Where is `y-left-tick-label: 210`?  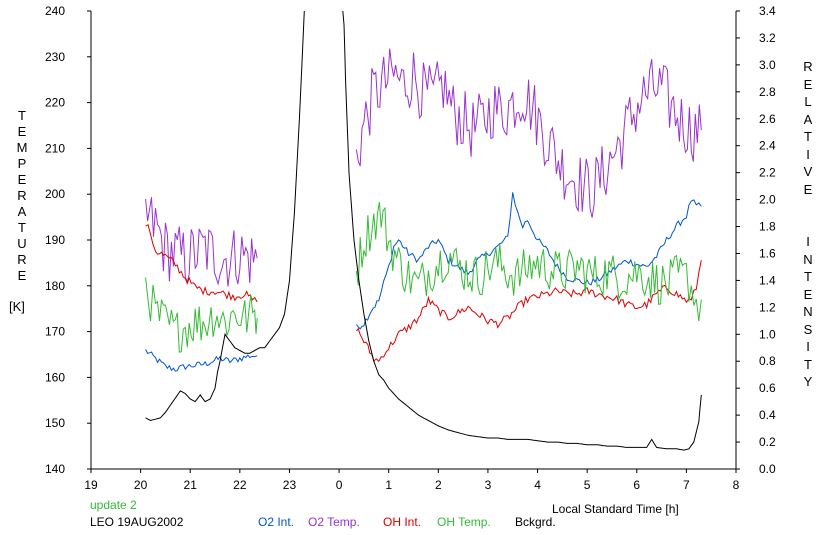
y-left-tick-label: 210 is located at coordinates (55, 148).